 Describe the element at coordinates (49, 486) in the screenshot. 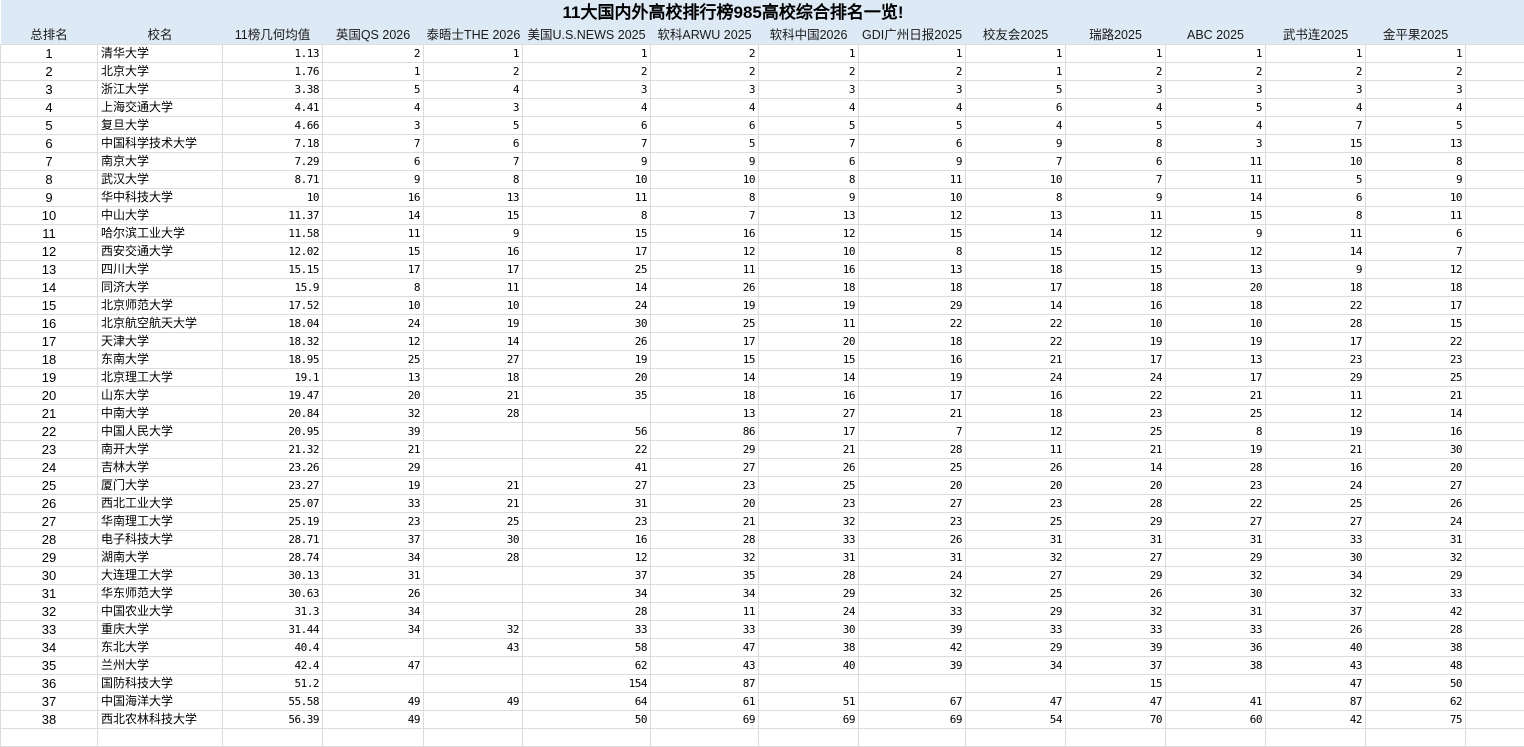

I see `rank-cell: 25` at that location.